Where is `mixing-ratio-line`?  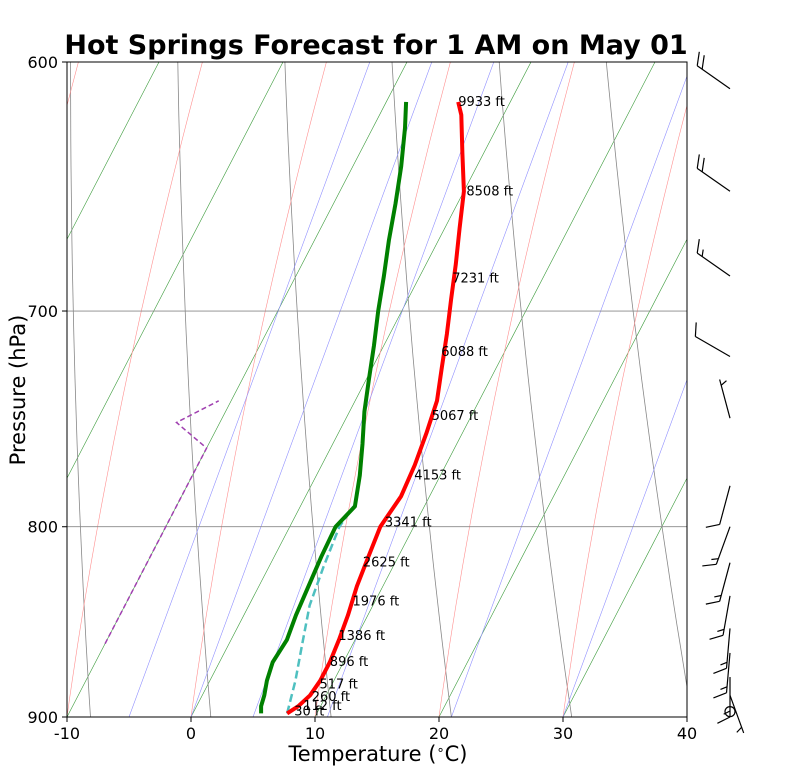 mixing-ratio-line is located at coordinates (624, 547).